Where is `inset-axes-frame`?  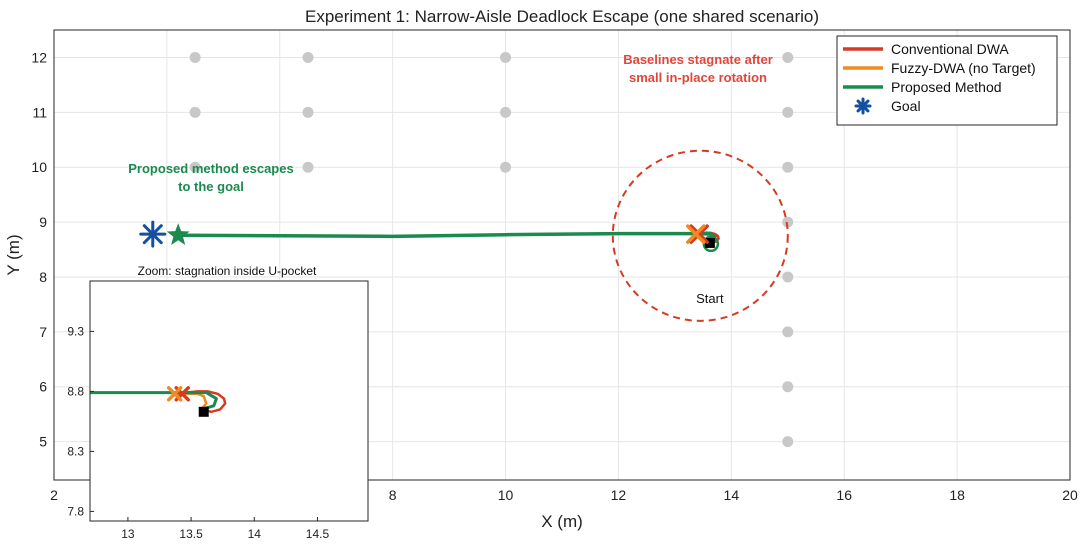 inset-axes-frame is located at coordinates (229, 401).